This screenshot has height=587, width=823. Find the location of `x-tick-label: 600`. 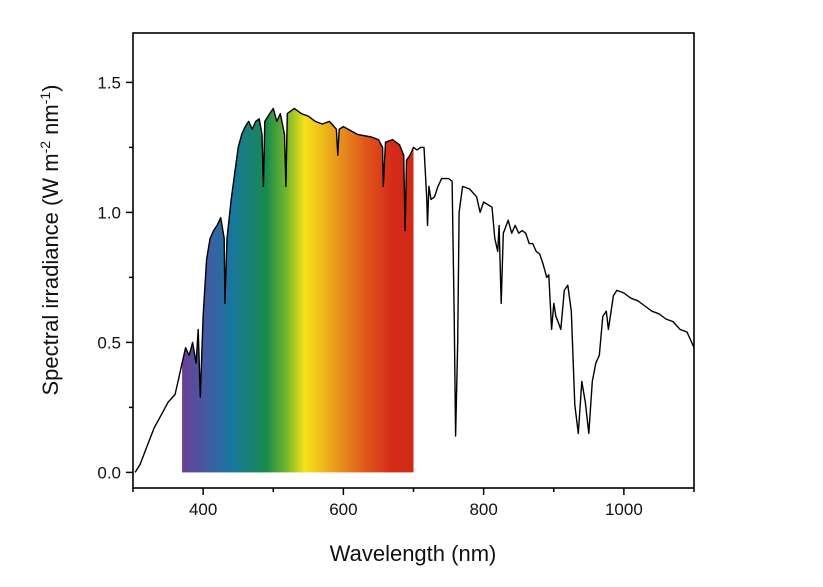

x-tick-label: 600 is located at coordinates (343, 509).